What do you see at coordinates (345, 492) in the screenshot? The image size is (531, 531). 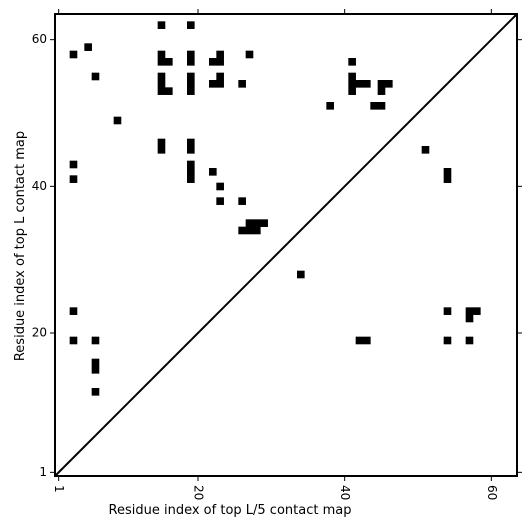 I see `x-tick-label: 40` at bounding box center [345, 492].